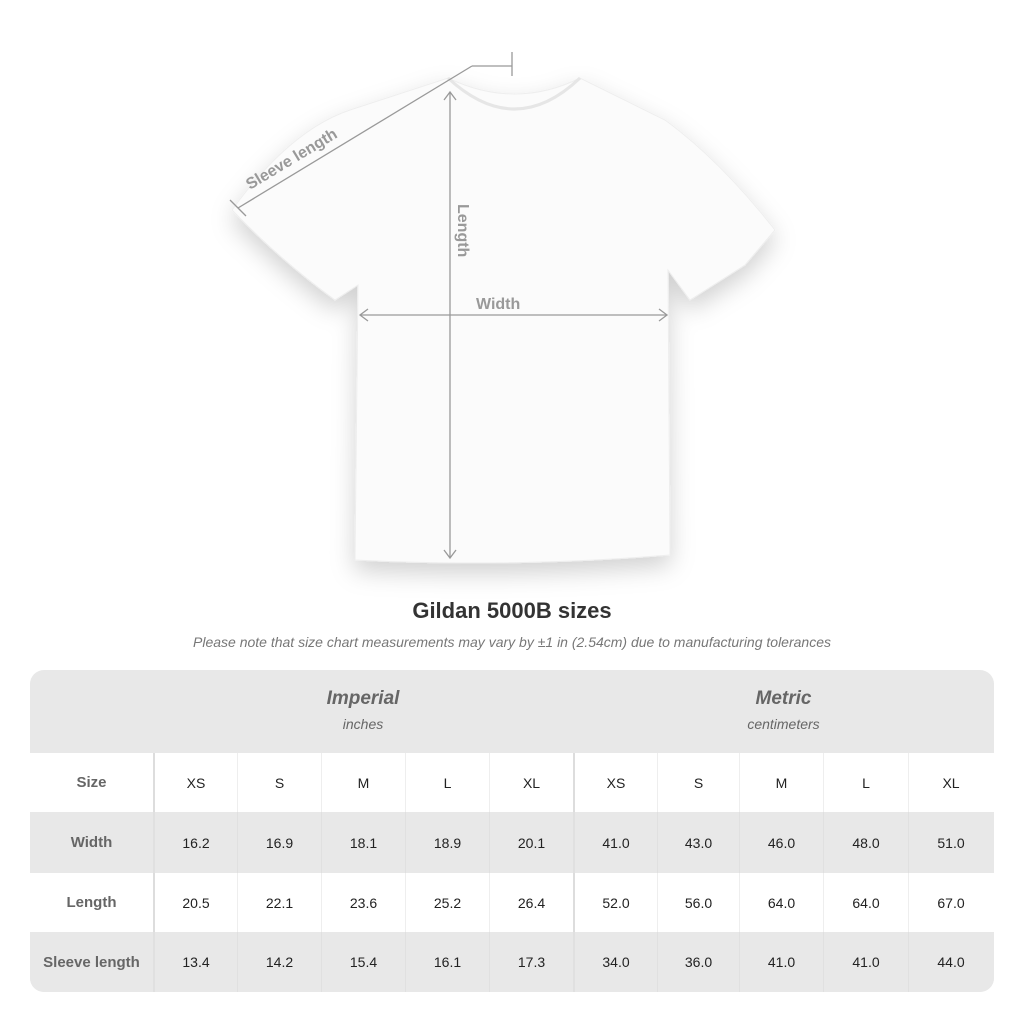 The width and height of the screenshot is (1024, 1024). I want to click on table-cell: 18.1, so click(363, 842).